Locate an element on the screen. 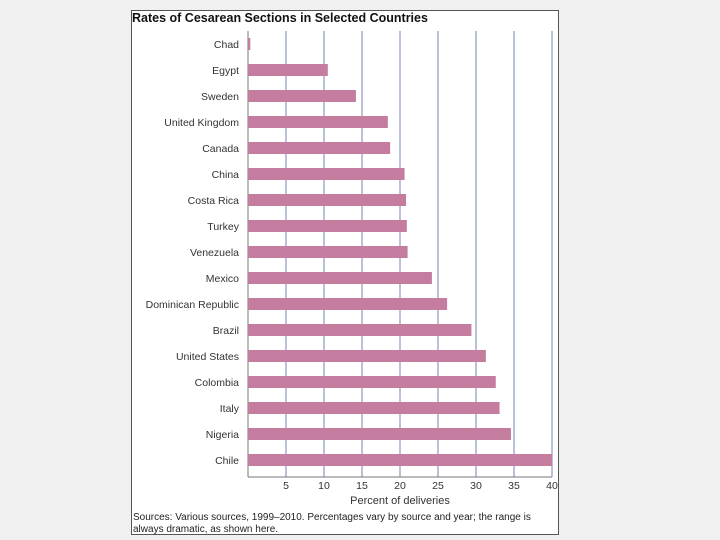  category-label: Nigeria is located at coordinates (222, 435).